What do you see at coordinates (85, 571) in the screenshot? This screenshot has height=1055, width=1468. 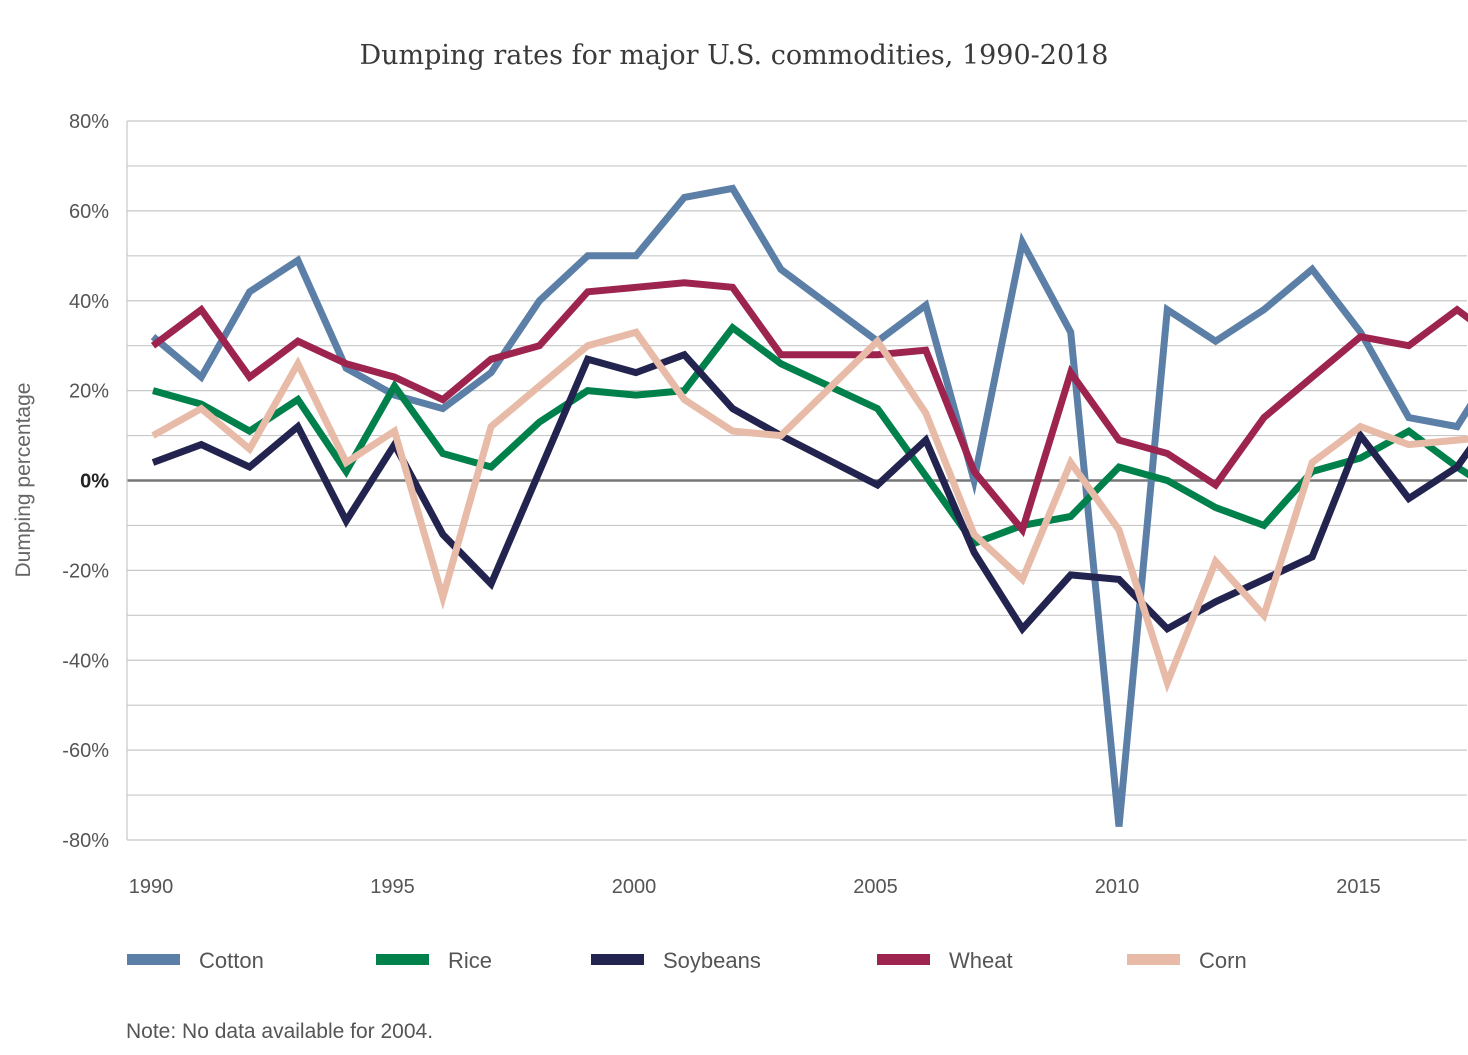 I see `y-tick-label: -20%` at bounding box center [85, 571].